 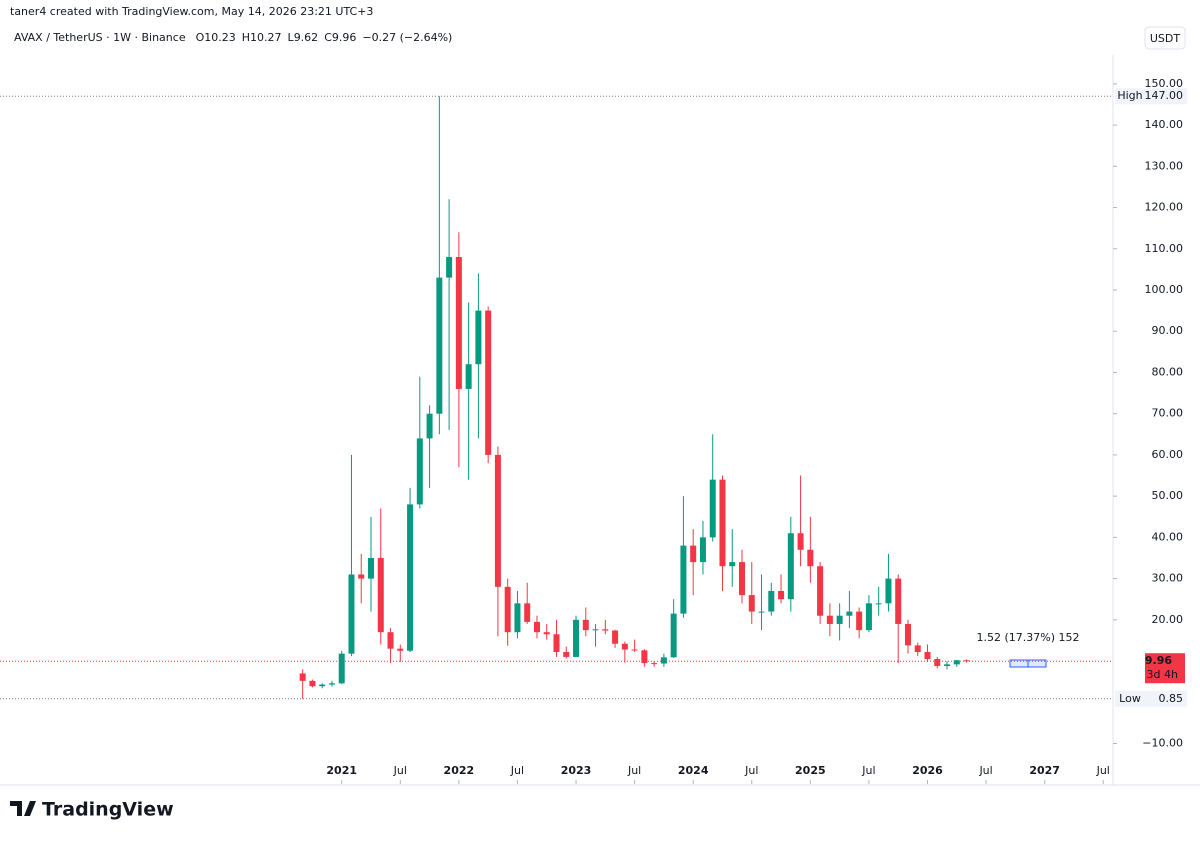 I want to click on y-tick-label: 110.00, so click(x=1164, y=248).